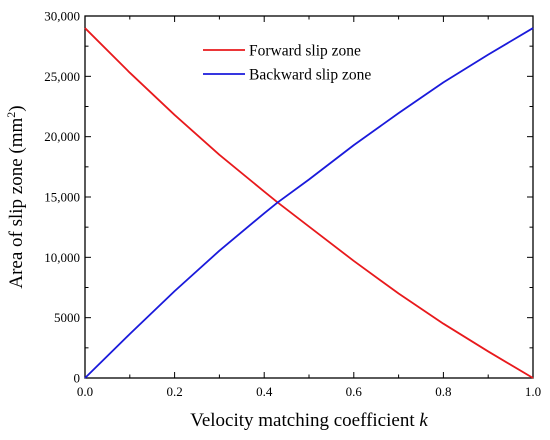  I want to click on y-tick-label: 5000, so click(67, 317).